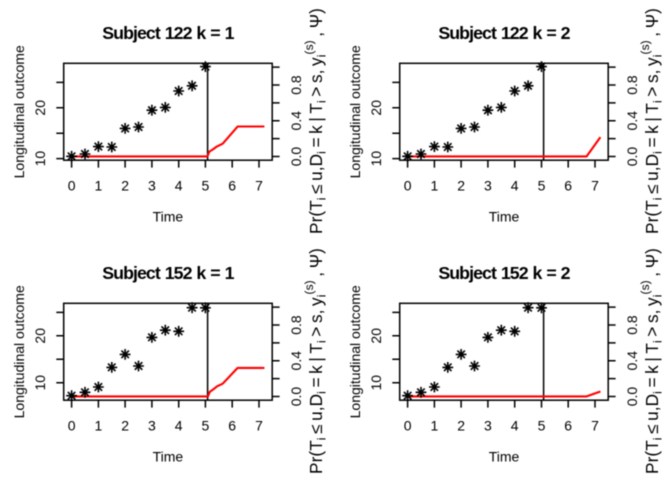  I want to click on svg-text: Subject 152 k = 1, so click(168, 273).